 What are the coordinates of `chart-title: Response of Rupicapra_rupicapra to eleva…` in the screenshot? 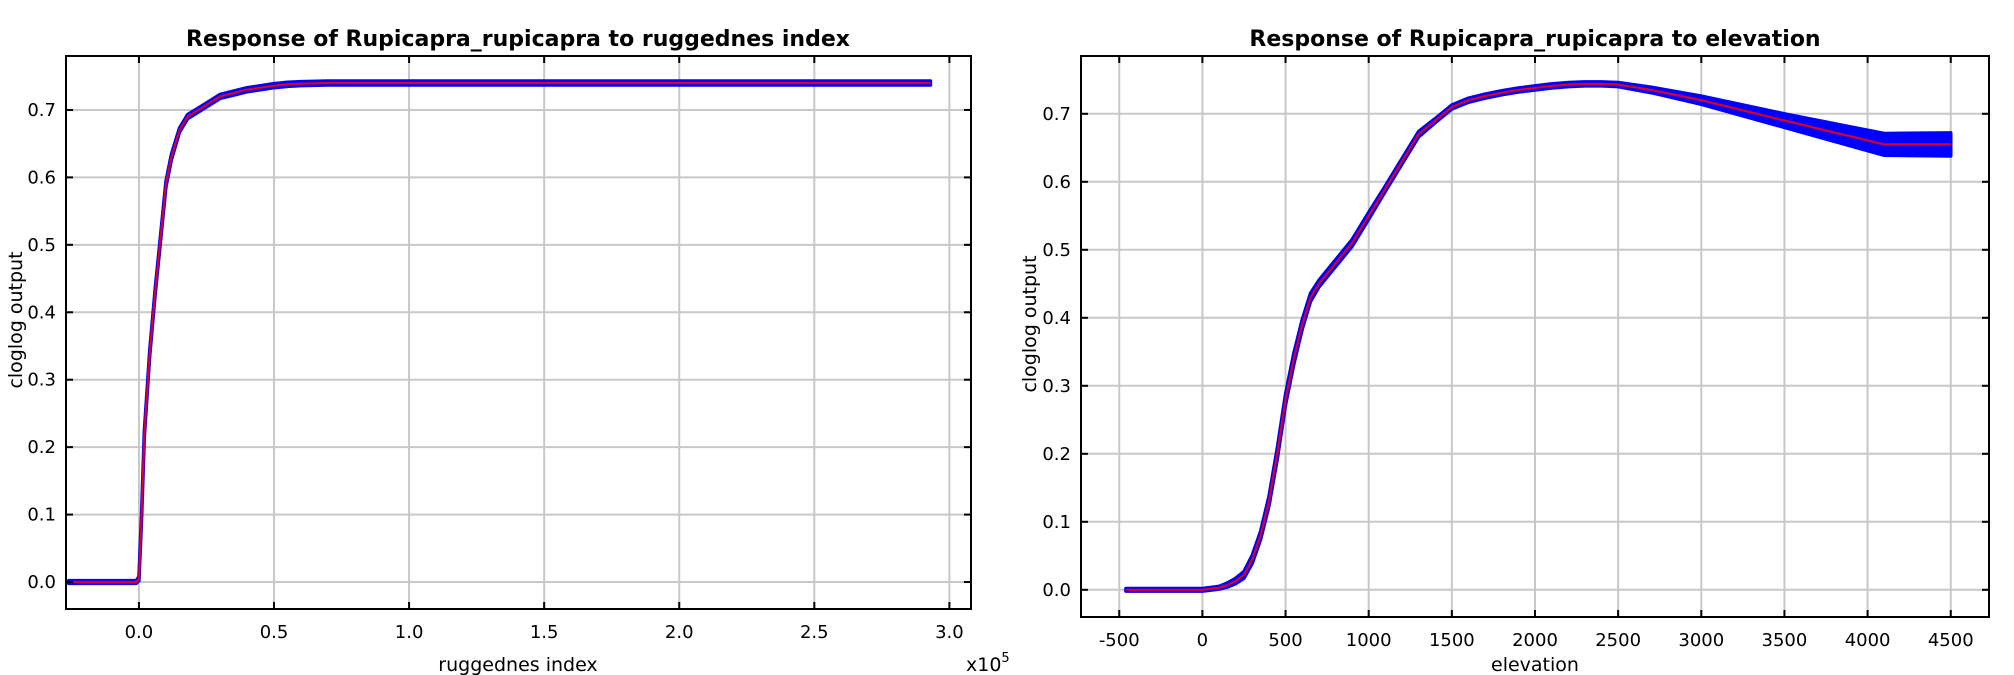 It's located at (1534, 39).